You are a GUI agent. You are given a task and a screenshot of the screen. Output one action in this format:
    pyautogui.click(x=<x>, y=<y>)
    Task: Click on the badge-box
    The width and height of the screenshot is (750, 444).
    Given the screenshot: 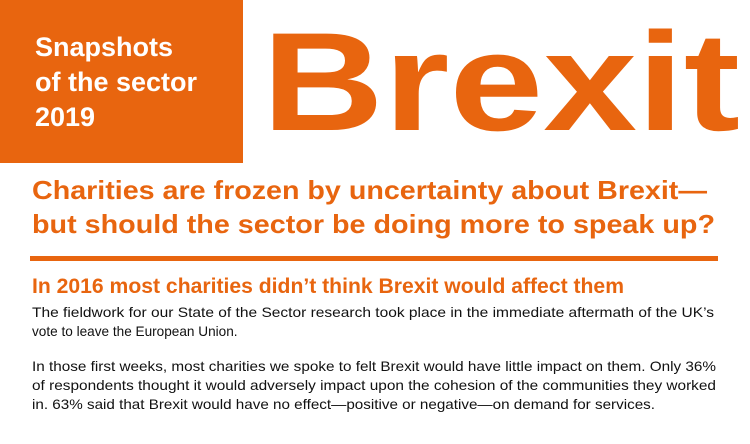 What is the action you would take?
    pyautogui.click(x=121, y=81)
    